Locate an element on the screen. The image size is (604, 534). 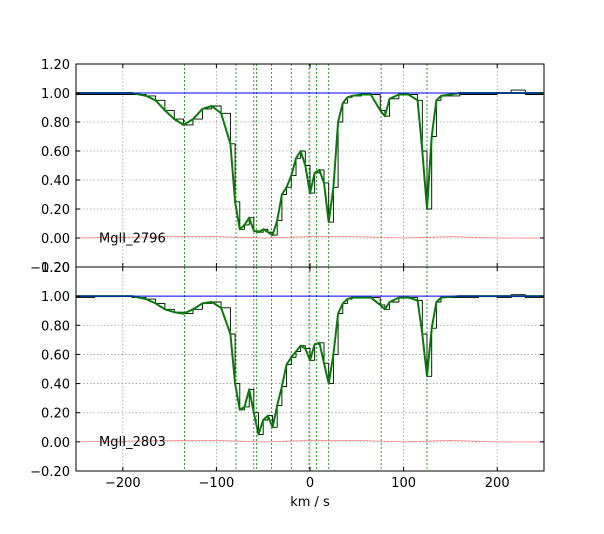
x-tick-label: 0 is located at coordinates (310, 483).